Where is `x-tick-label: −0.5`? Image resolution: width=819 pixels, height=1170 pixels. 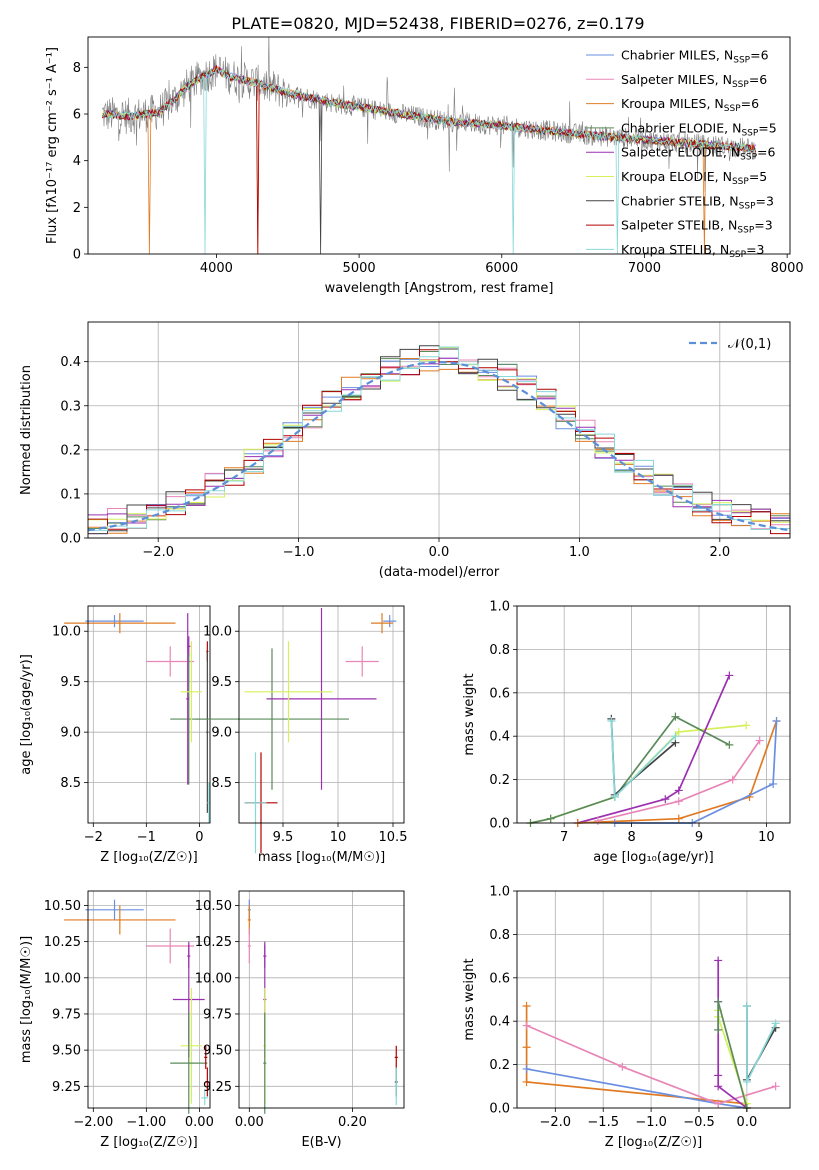
x-tick-label: −0.5 is located at coordinates (699, 1122).